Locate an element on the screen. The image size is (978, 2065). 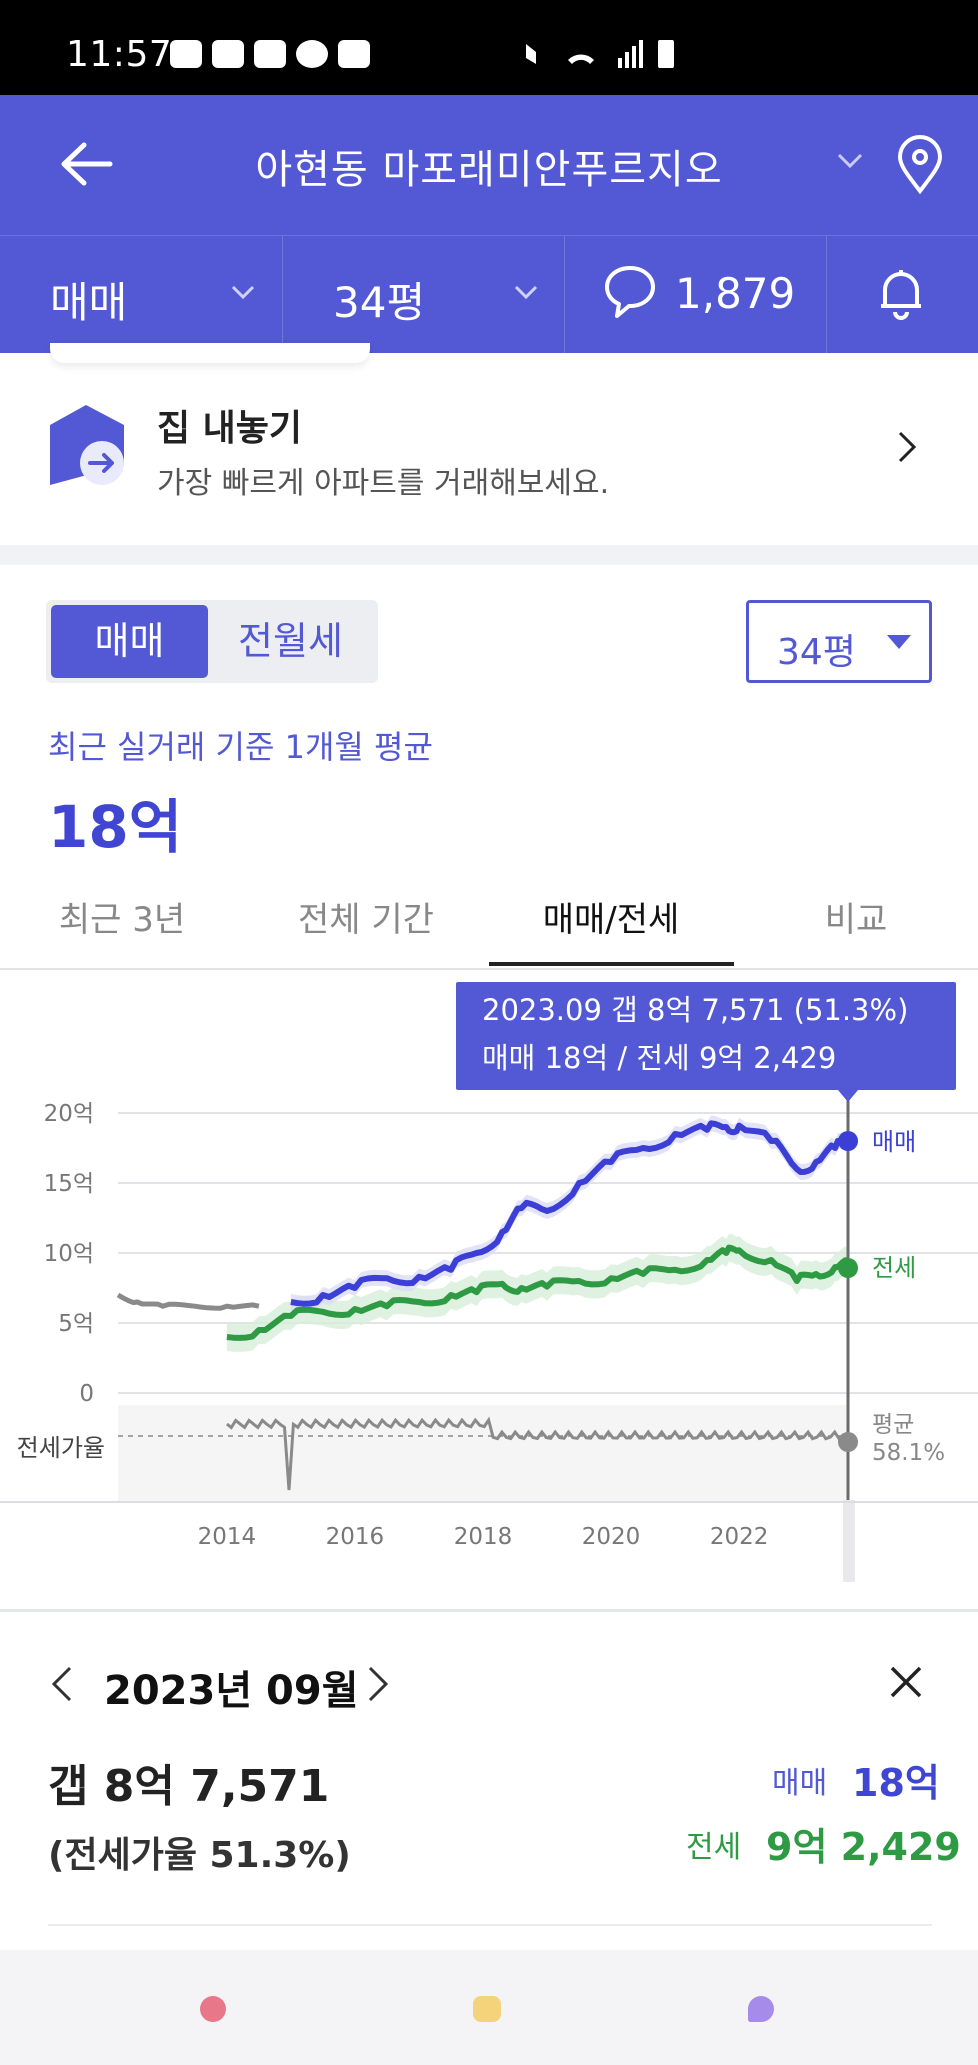
detail-jeonse-value: 9억 2,429 is located at coordinates (863, 1847).